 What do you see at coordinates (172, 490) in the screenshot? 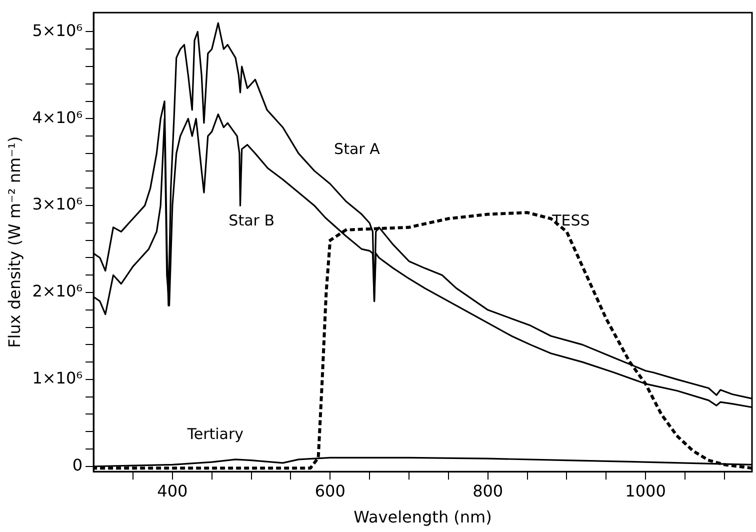
I see `x-tick-label: 400` at bounding box center [172, 490].